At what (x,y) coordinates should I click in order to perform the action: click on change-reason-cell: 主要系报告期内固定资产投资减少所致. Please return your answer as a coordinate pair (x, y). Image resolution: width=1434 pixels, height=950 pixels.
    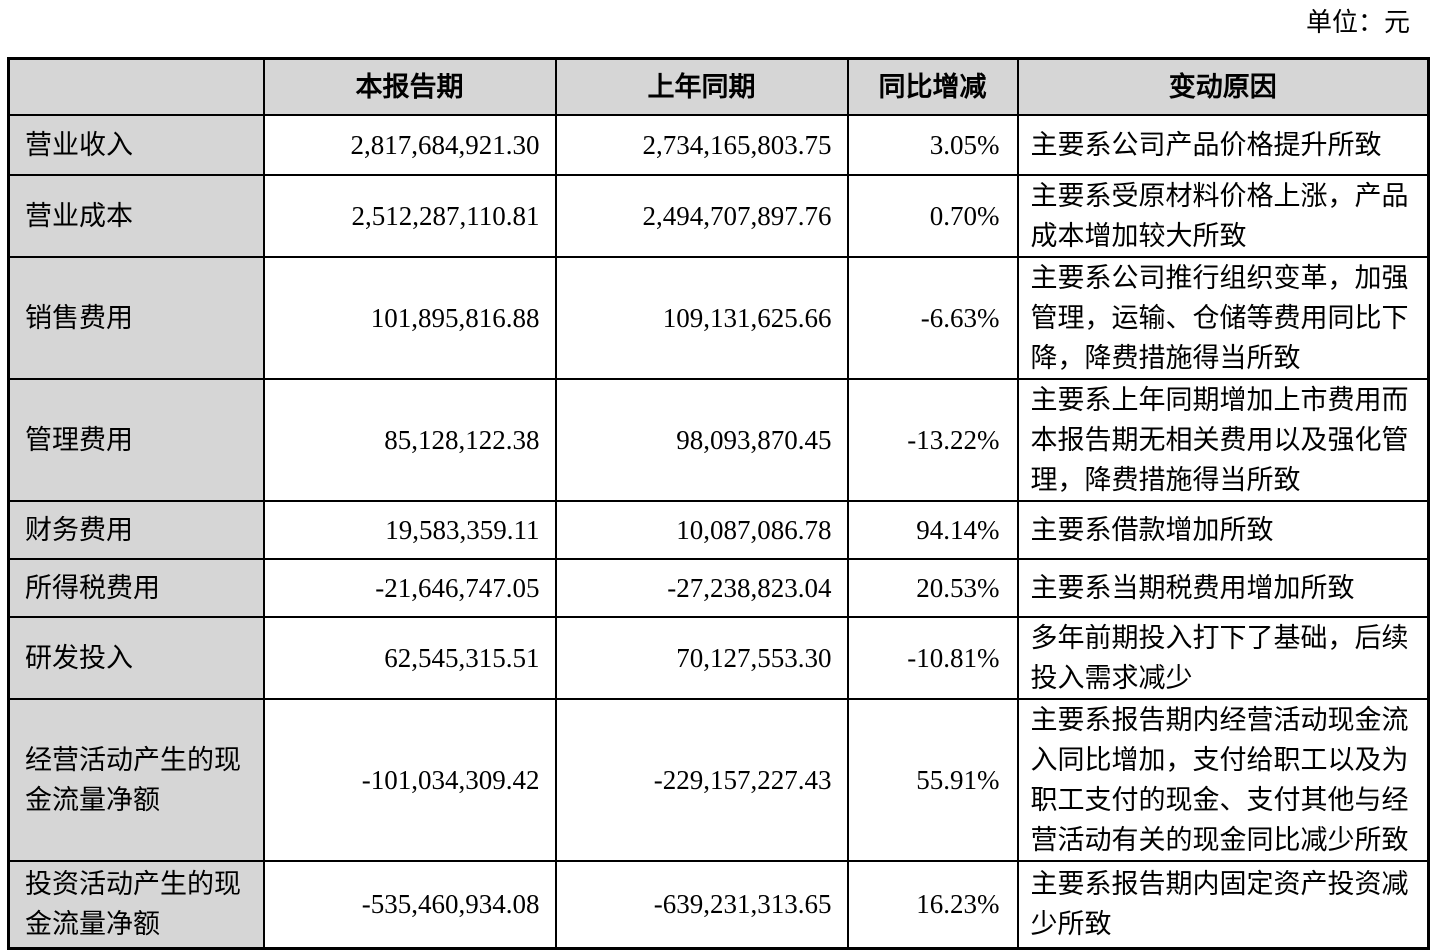
    Looking at the image, I should click on (1223, 904).